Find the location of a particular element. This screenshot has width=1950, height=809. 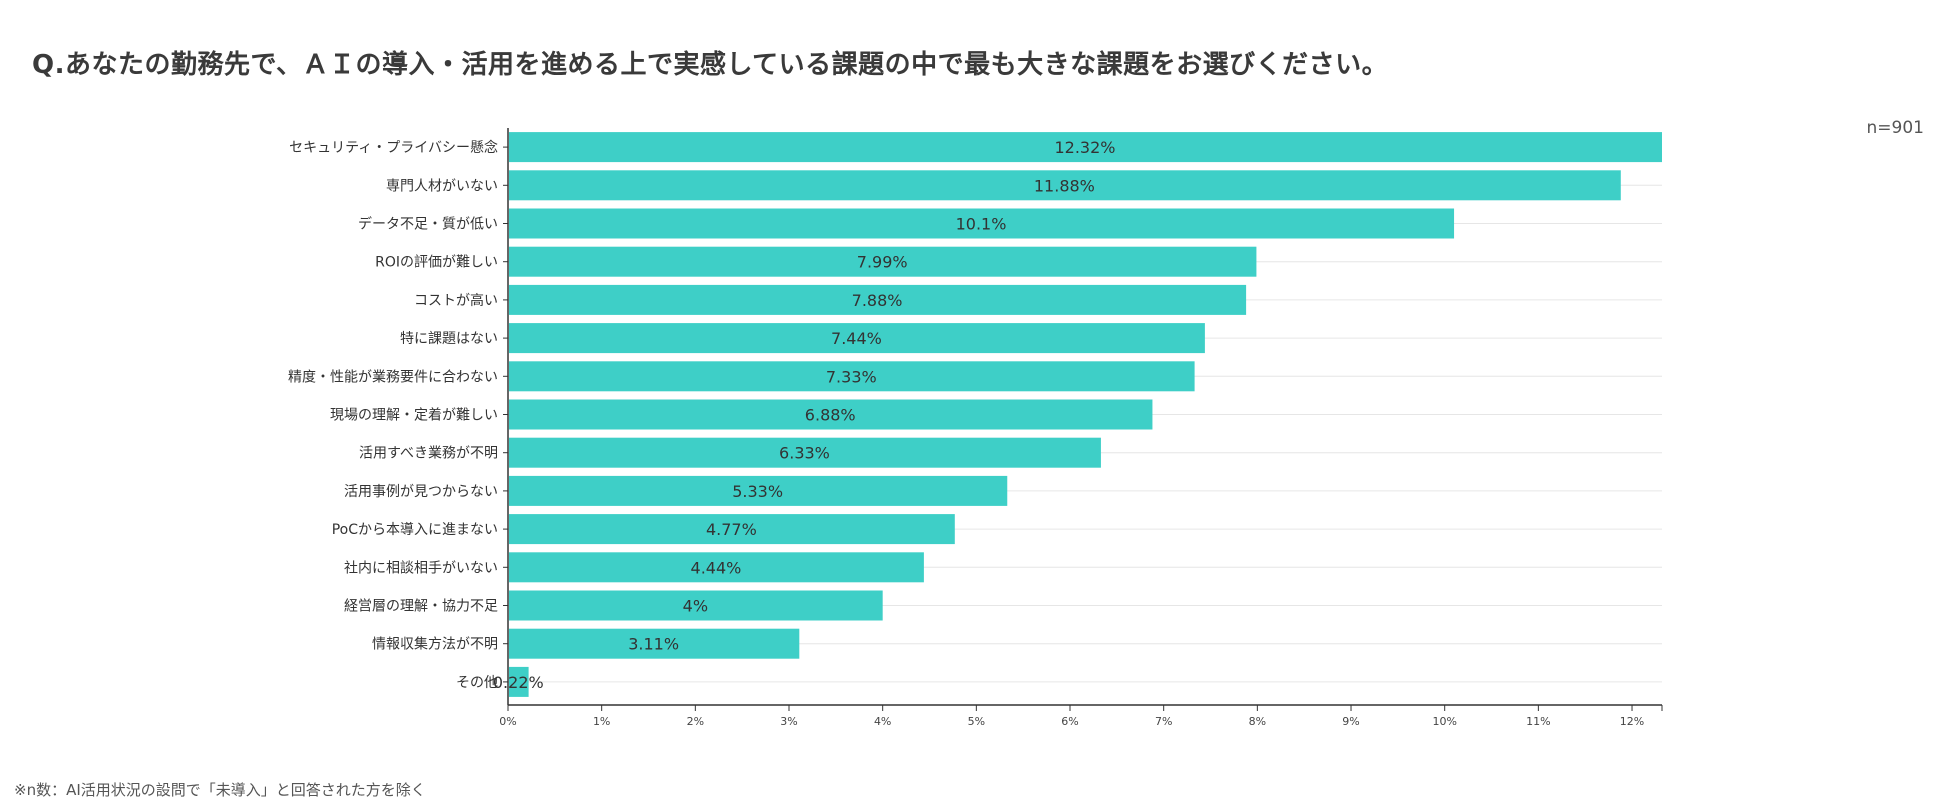

category-label: 活用事例が見つからない is located at coordinates (421, 492).